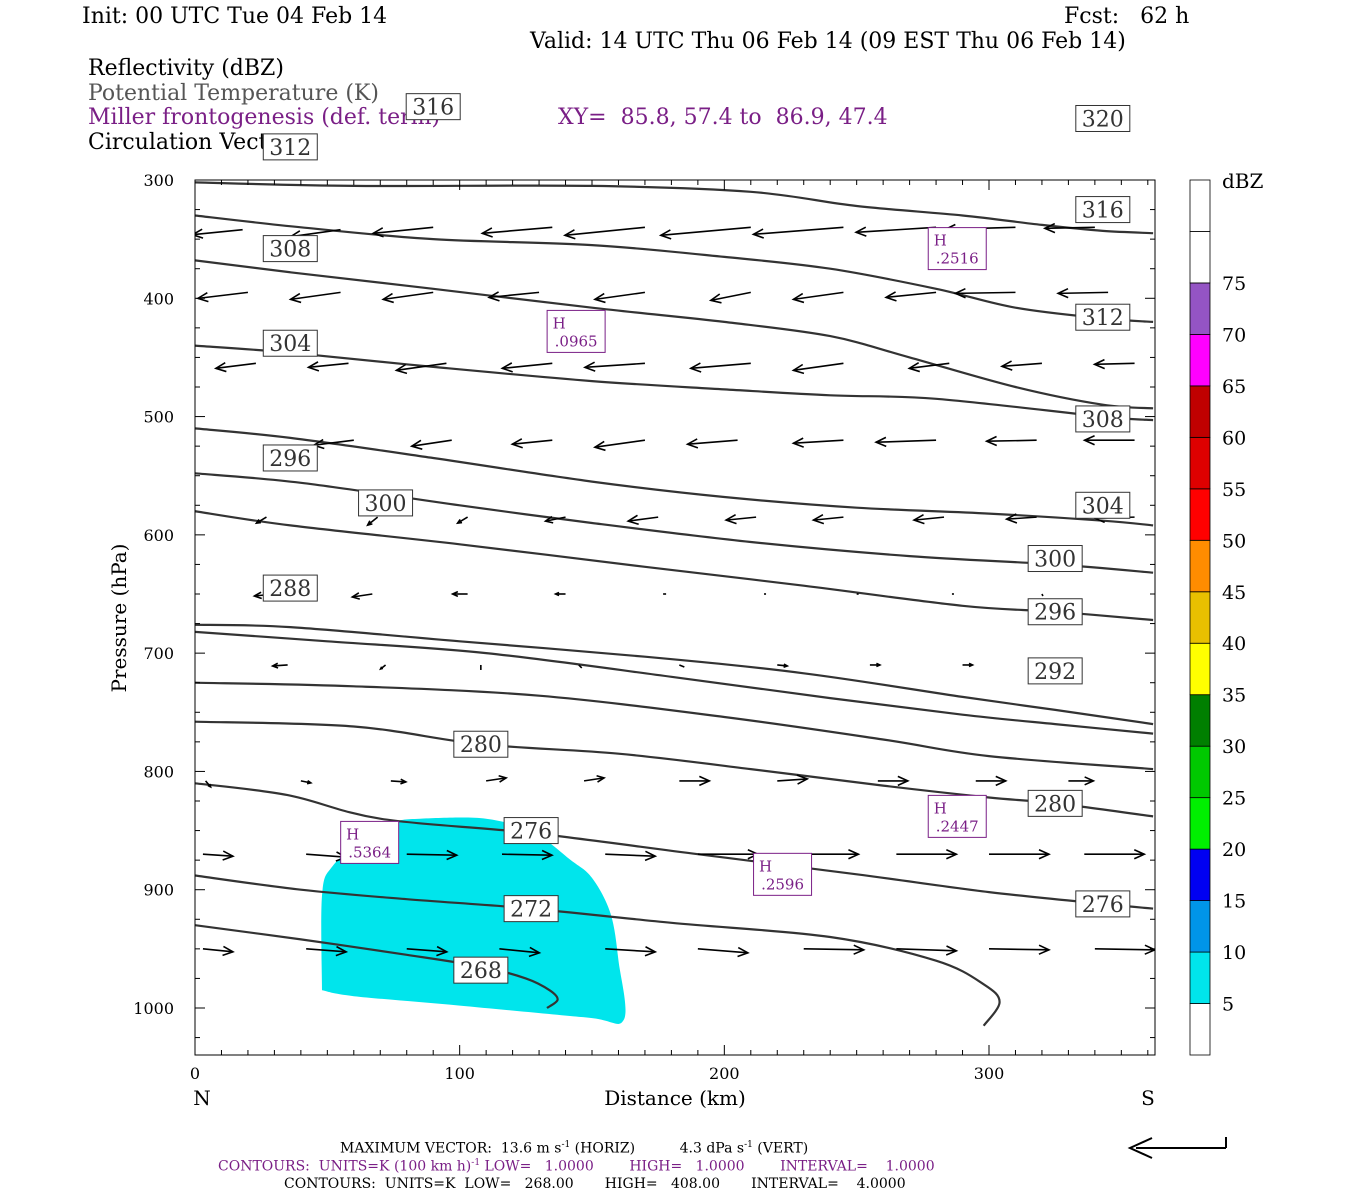 This screenshot has height=1200, width=1350. I want to click on colorbar-label: 60, so click(1234, 438).